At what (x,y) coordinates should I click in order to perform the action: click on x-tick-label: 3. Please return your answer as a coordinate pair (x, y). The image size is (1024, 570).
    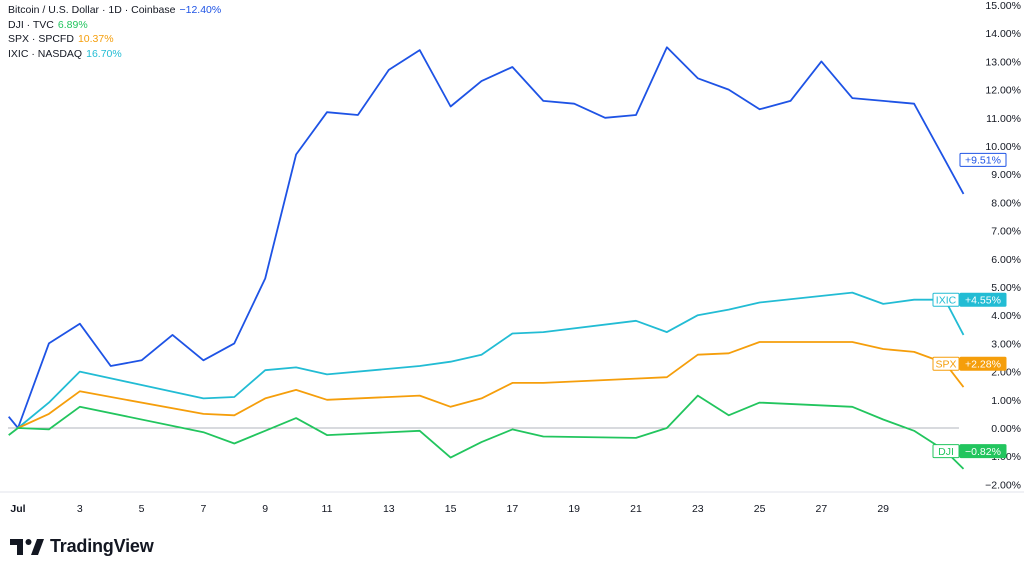
    Looking at the image, I should click on (80, 509).